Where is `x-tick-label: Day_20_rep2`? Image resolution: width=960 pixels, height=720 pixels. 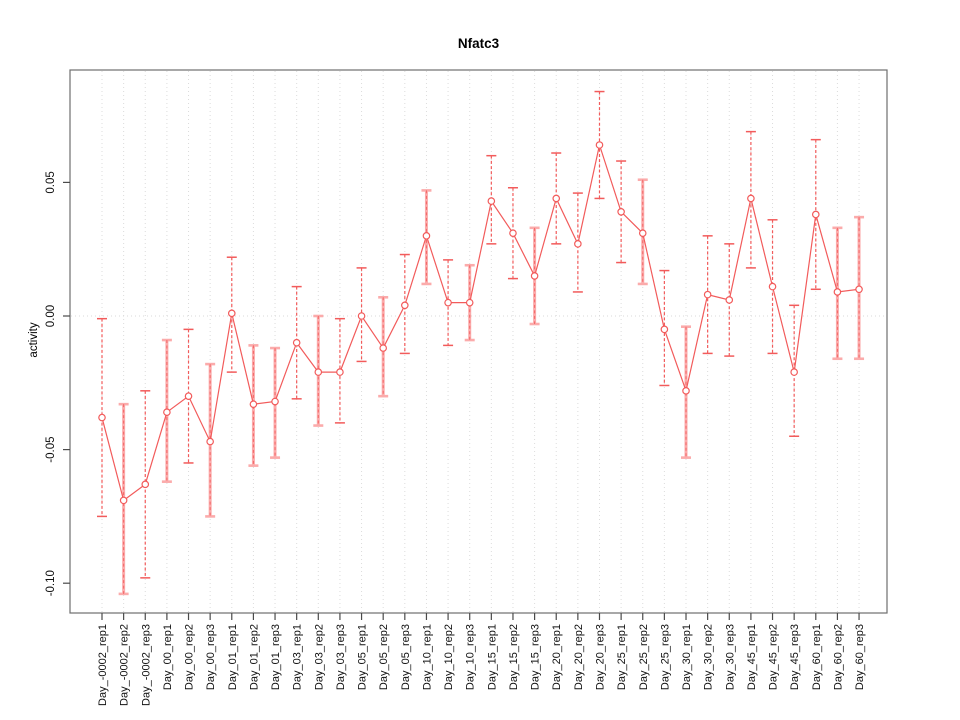 x-tick-label: Day_20_rep2 is located at coordinates (579, 657).